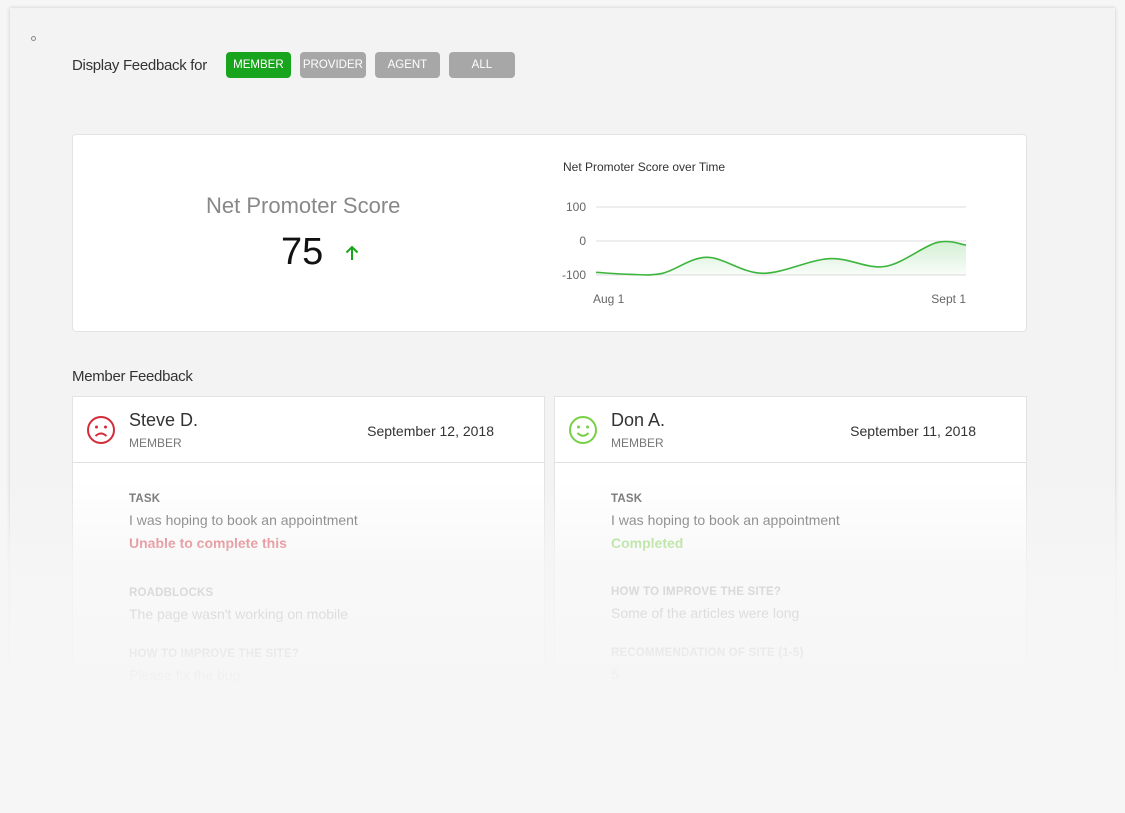  I want to click on task-status: Completed, so click(647, 543).